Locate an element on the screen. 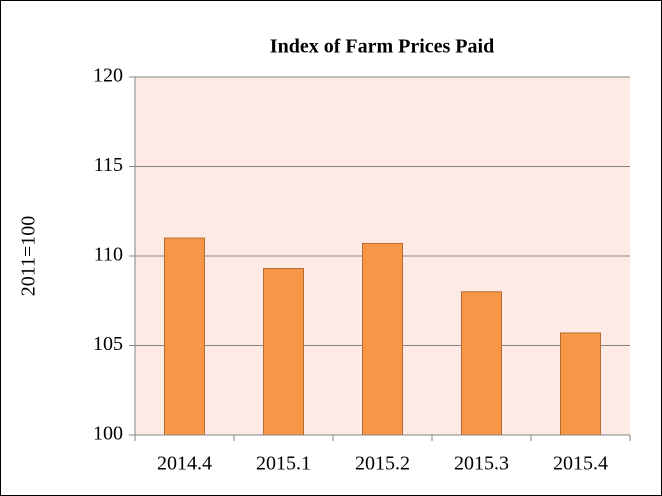 The width and height of the screenshot is (662, 496). x-tick-label: 2014.4 is located at coordinates (184, 464).